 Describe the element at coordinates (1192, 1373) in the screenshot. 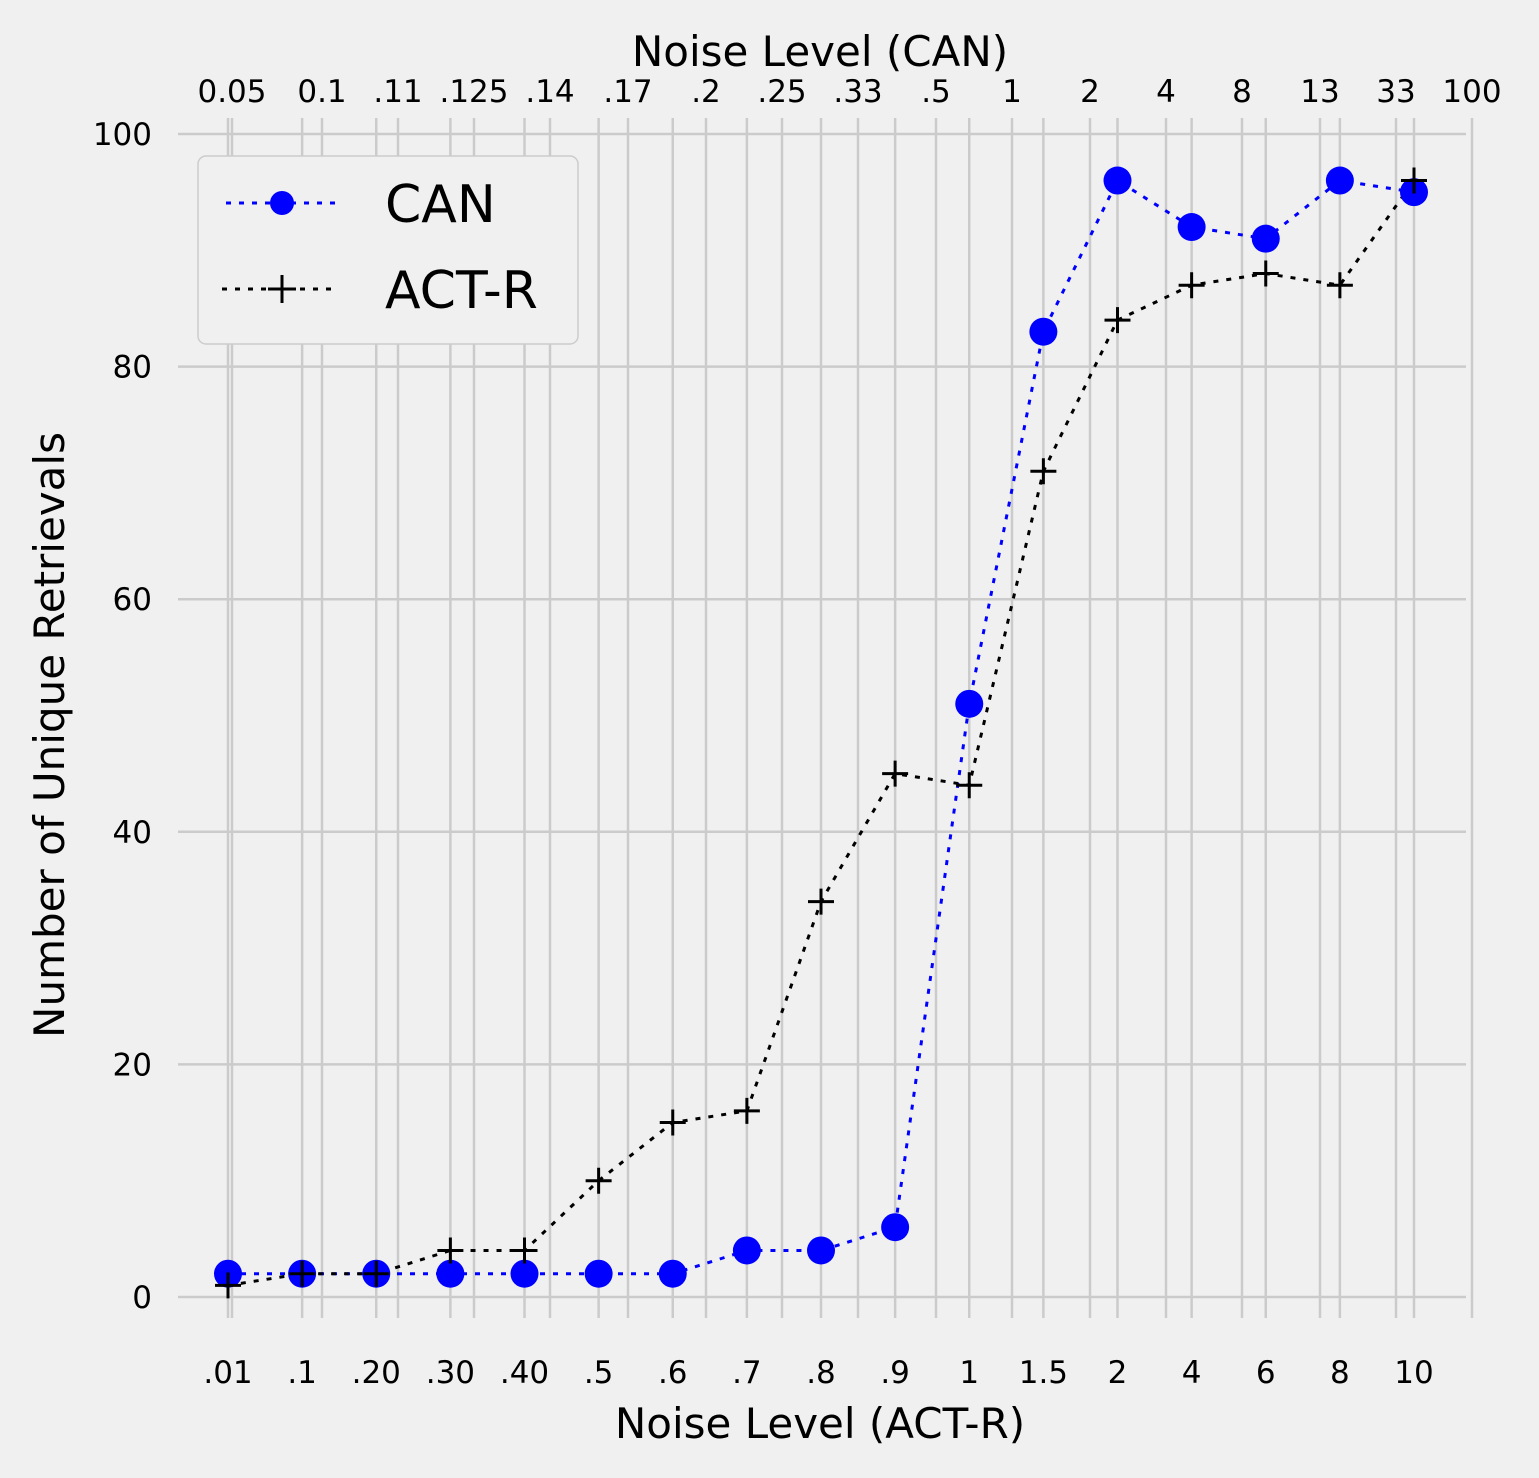

I see `x-tick-label: 4` at that location.